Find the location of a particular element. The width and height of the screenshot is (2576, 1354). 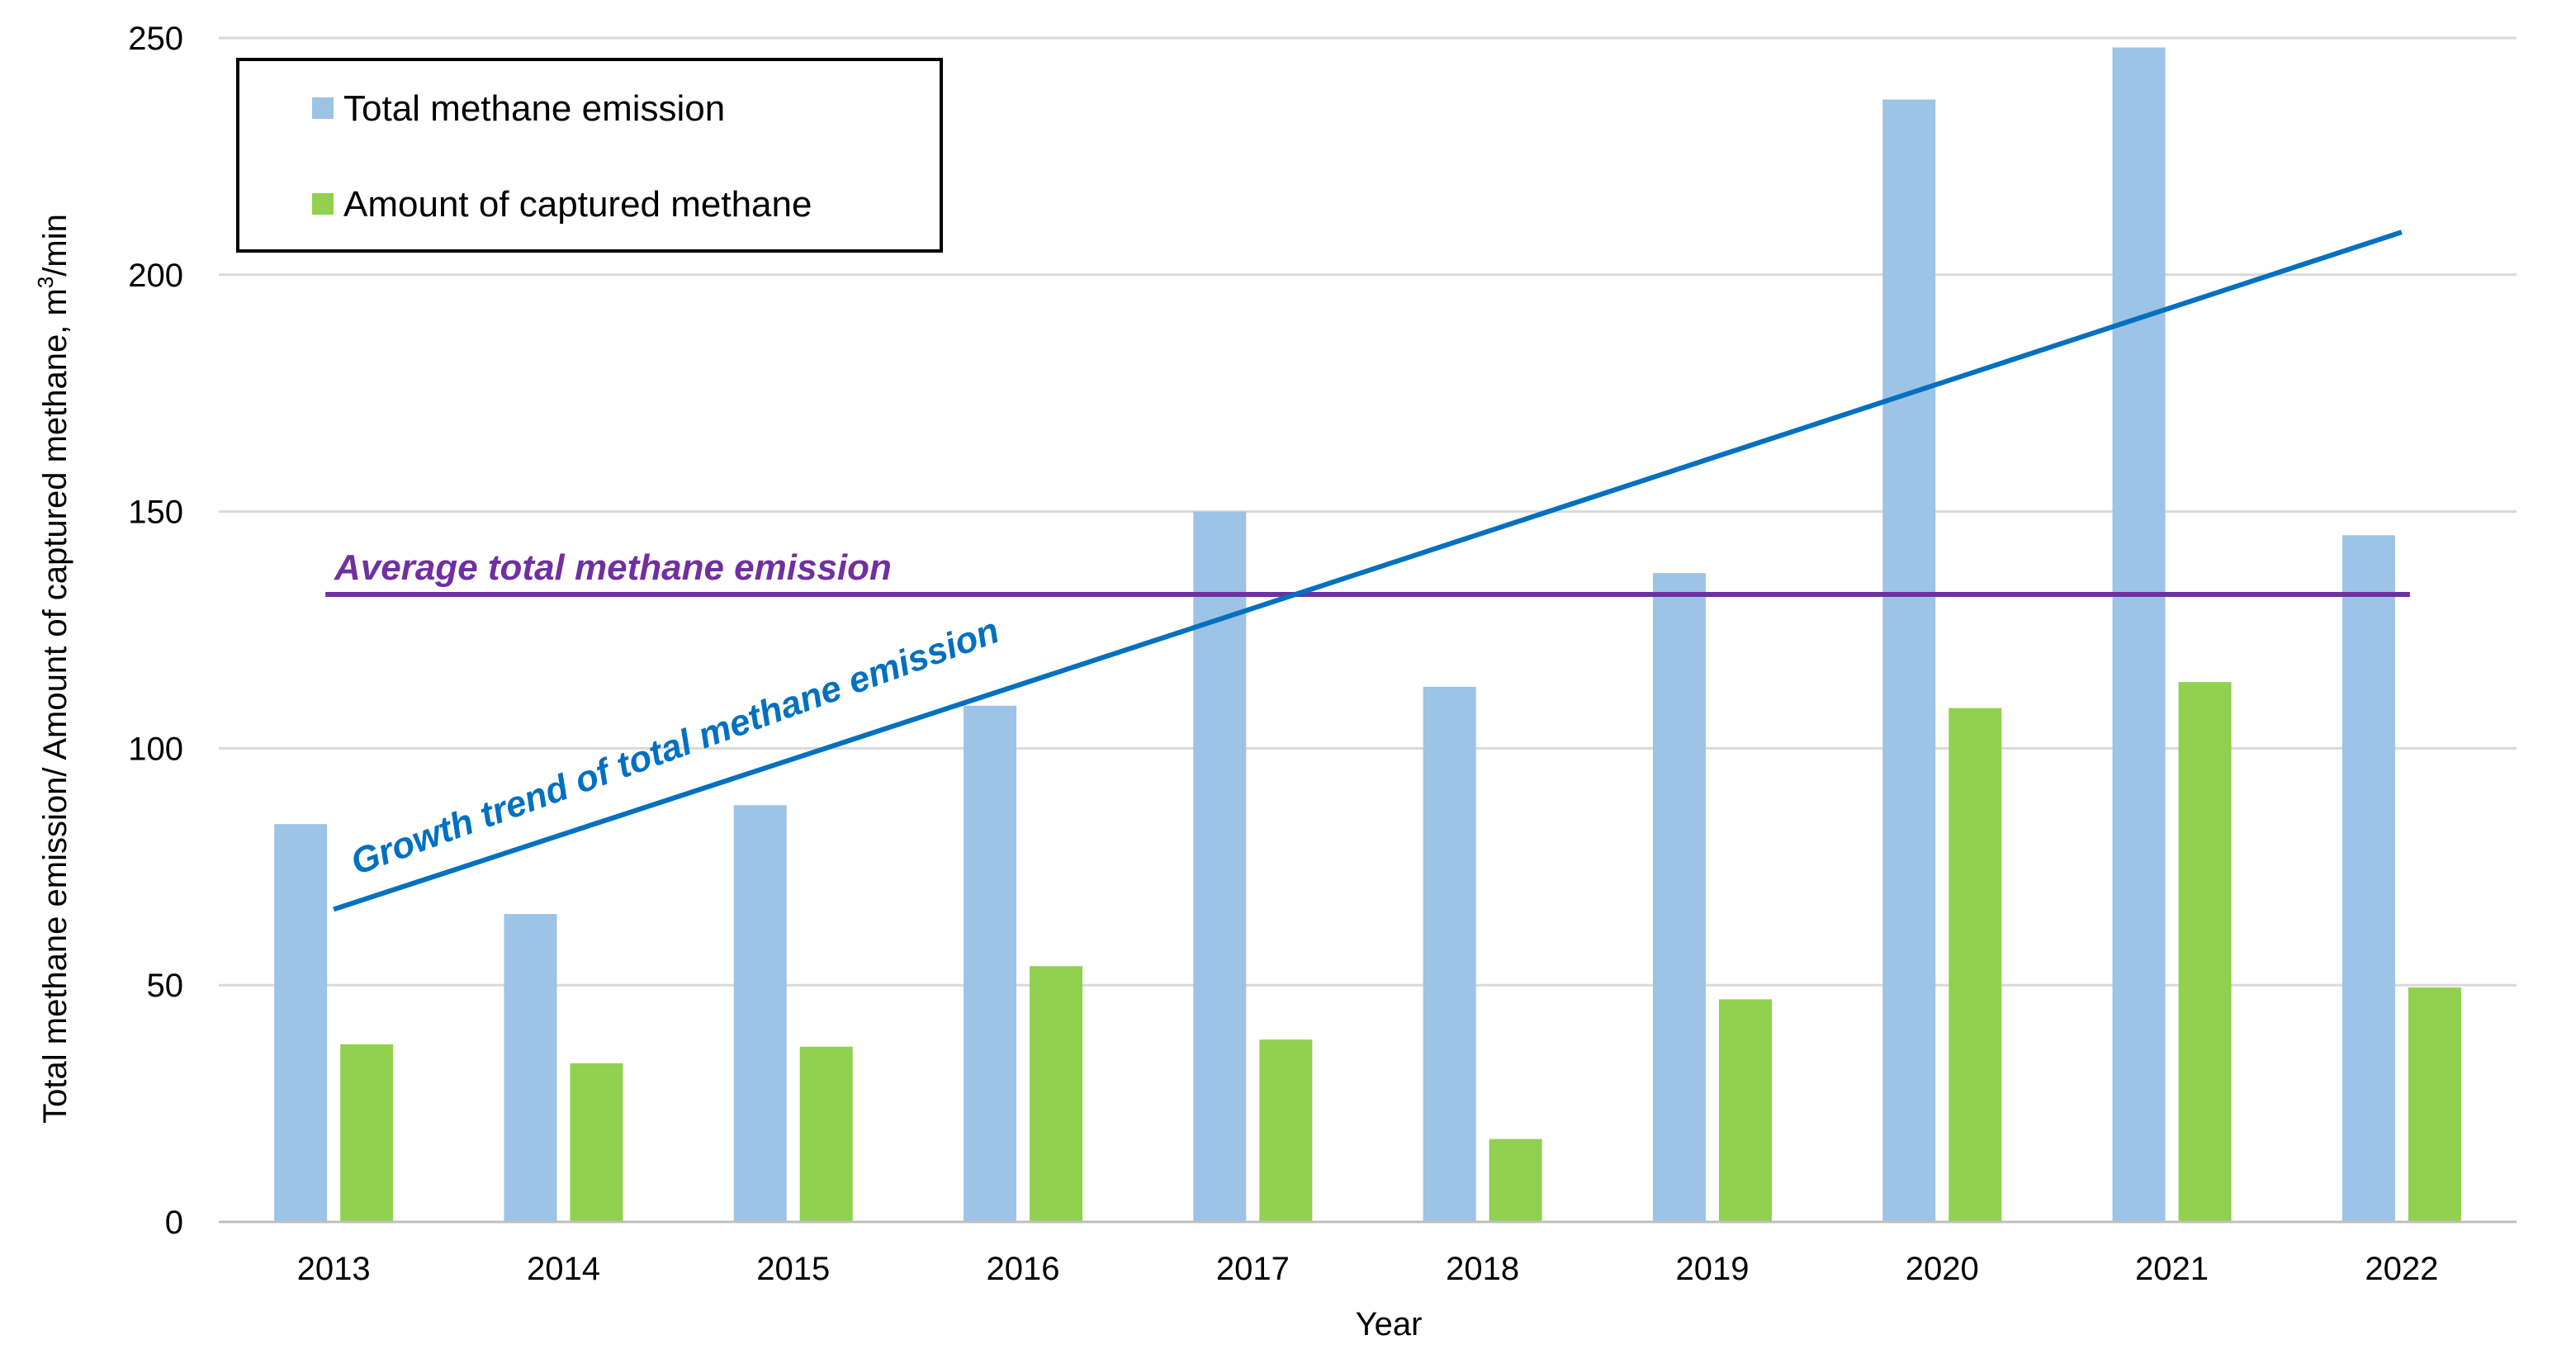

x-tick-2018: 2018 is located at coordinates (1482, 1269).